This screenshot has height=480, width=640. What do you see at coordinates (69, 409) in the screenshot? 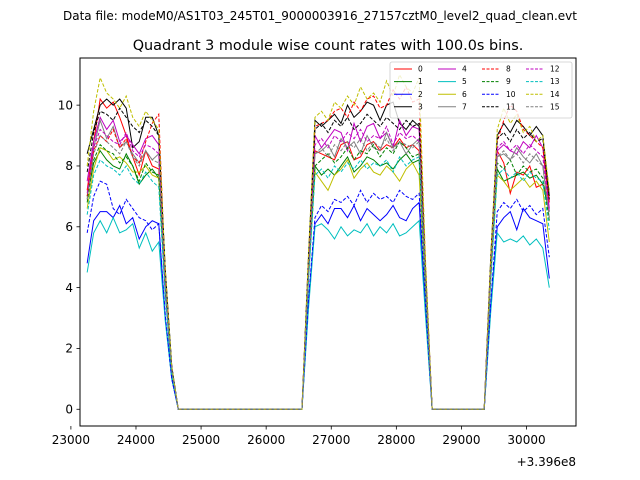
I see `y-tick-label: 0` at bounding box center [69, 409].